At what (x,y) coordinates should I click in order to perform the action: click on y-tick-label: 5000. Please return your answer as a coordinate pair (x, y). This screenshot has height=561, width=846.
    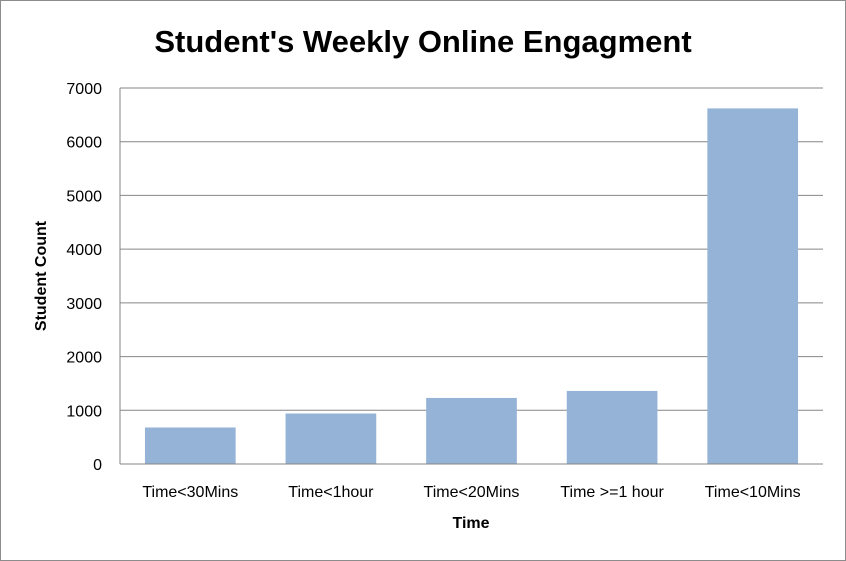
    Looking at the image, I should click on (84, 196).